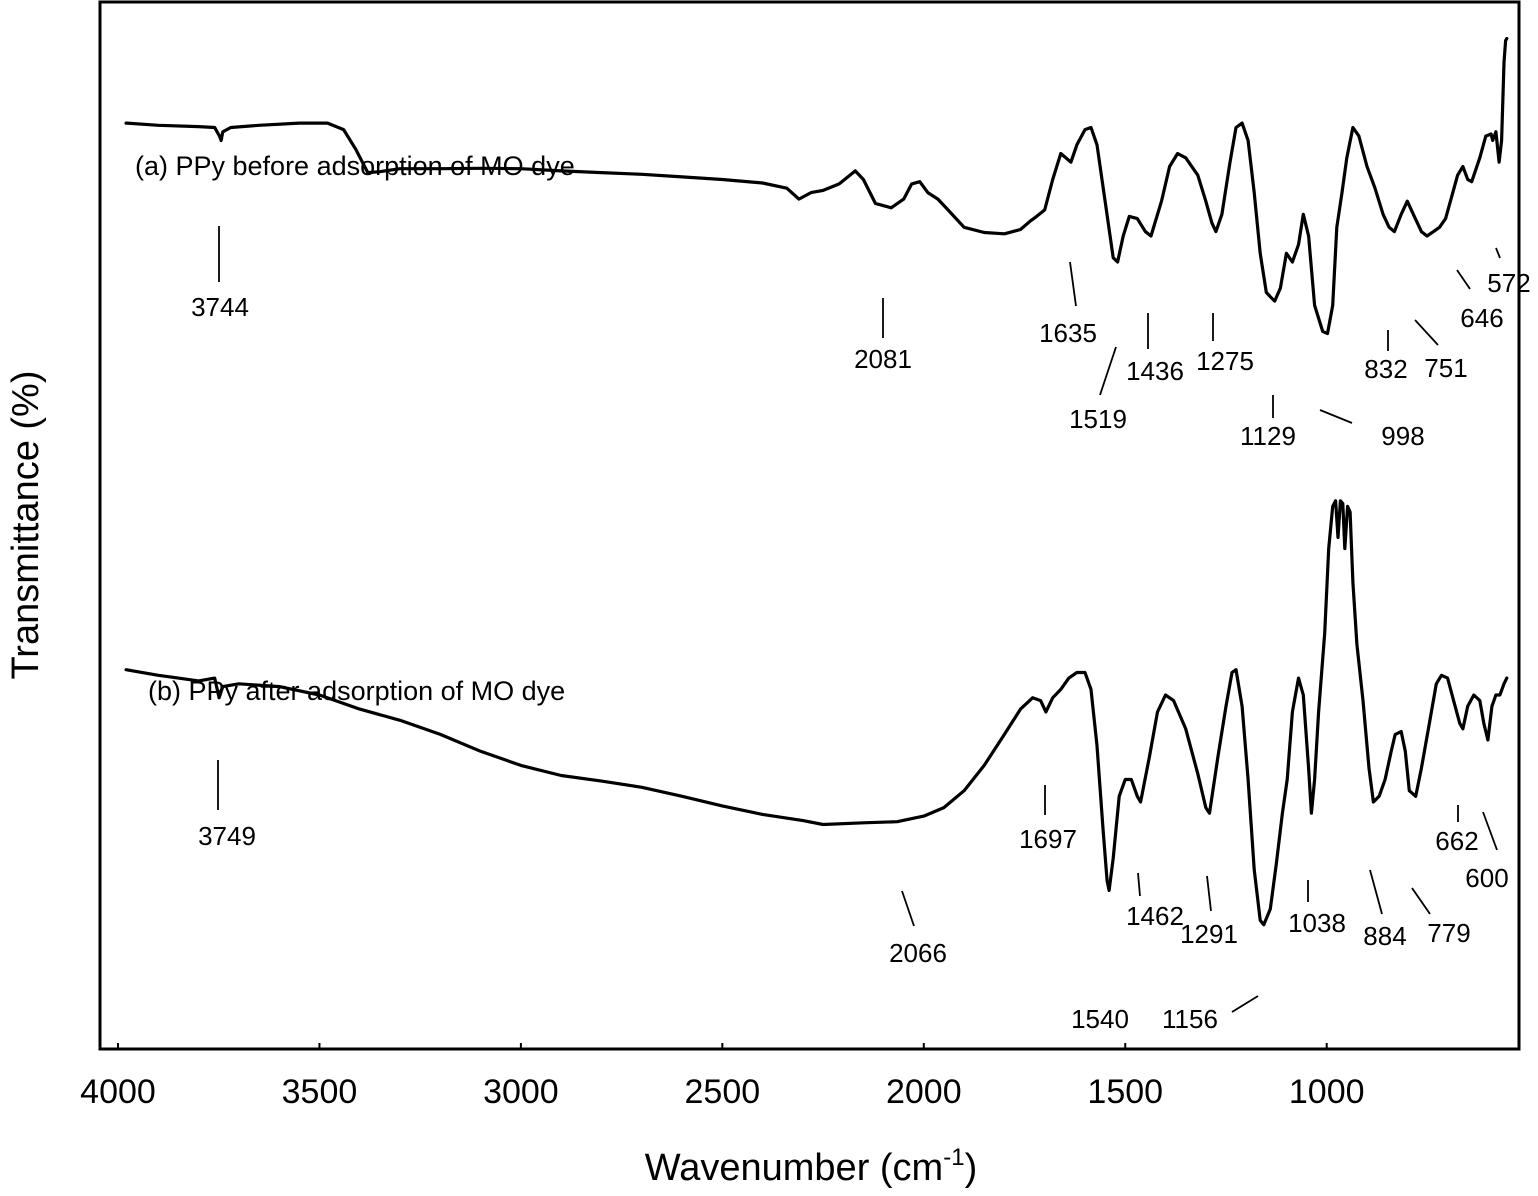  Describe the element at coordinates (26, 525) in the screenshot. I see `y-axis-title: Transmittance (%)` at that location.